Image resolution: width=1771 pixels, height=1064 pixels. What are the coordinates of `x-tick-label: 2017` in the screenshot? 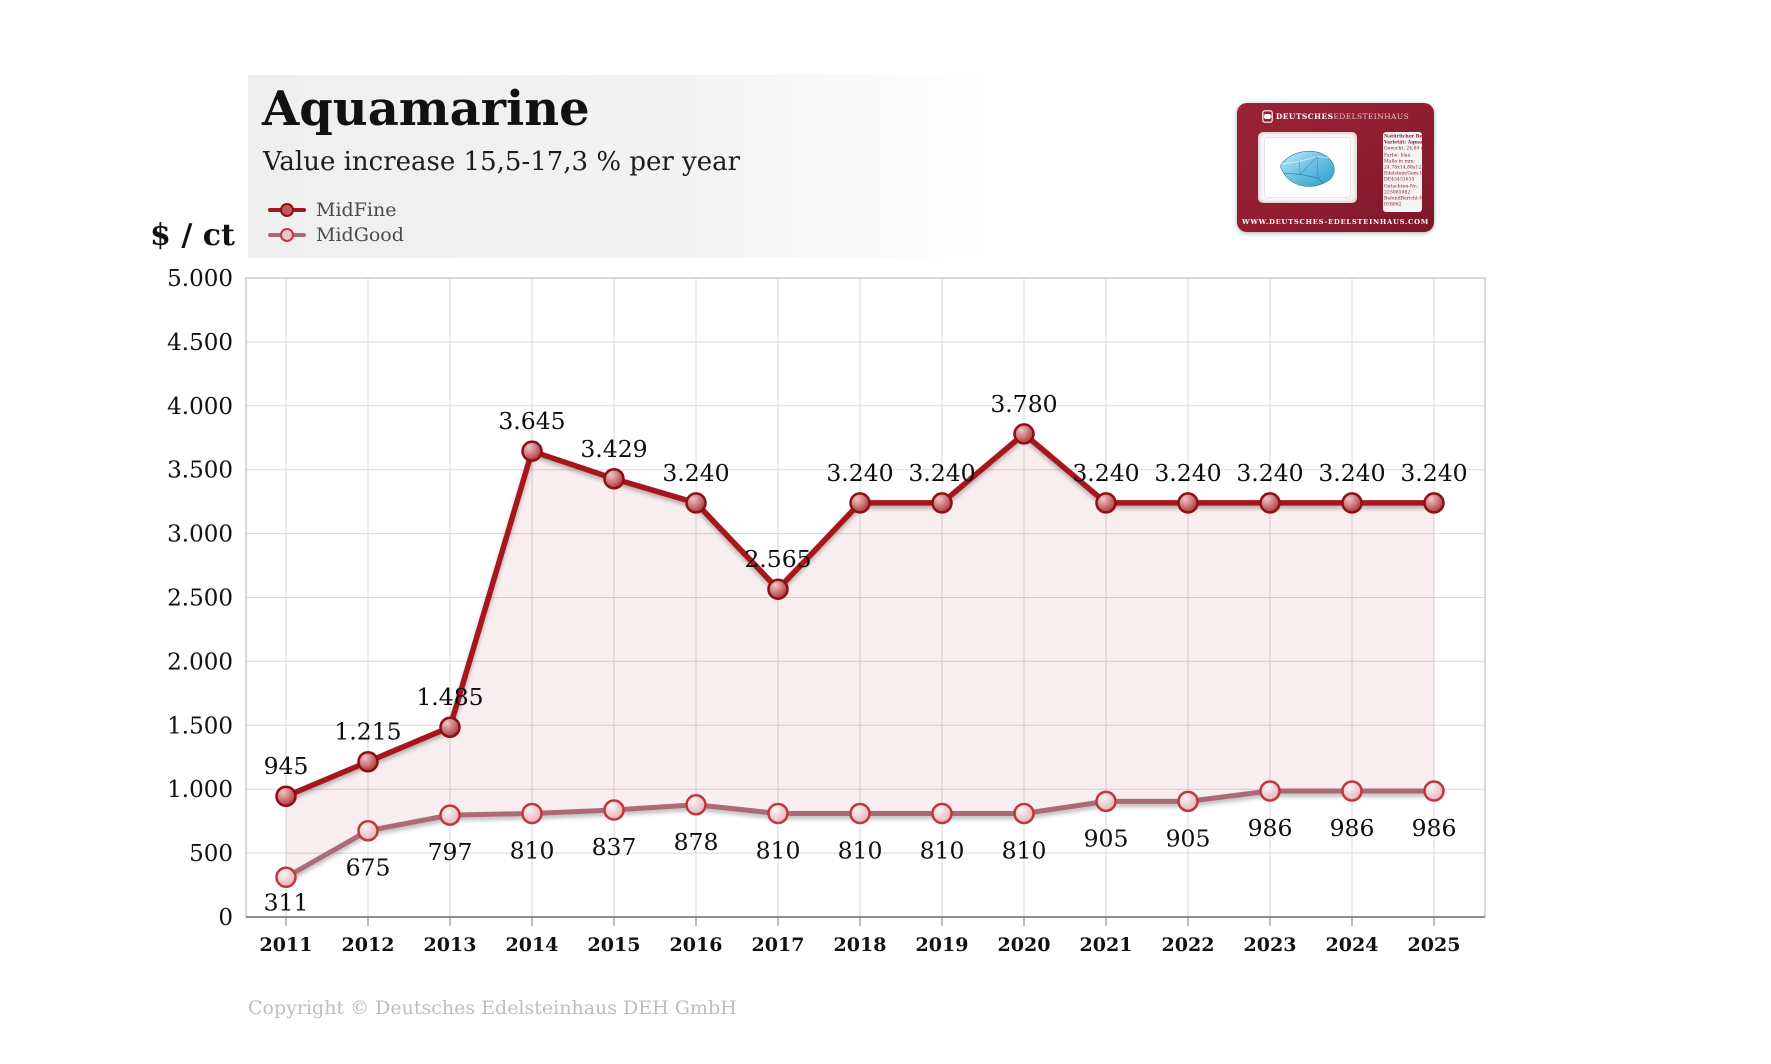 It's located at (778, 945).